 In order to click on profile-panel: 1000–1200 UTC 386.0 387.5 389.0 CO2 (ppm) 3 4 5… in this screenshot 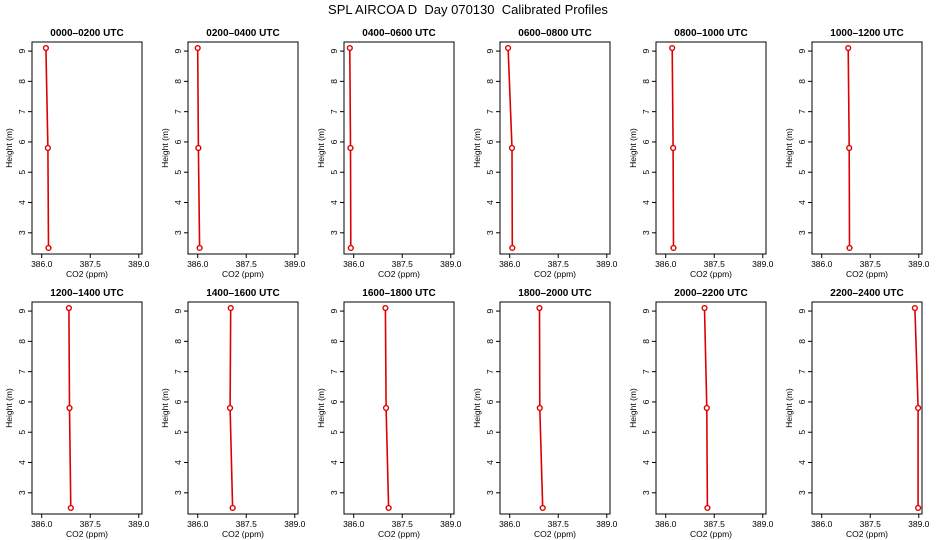, I will do `click(857, 153)`.